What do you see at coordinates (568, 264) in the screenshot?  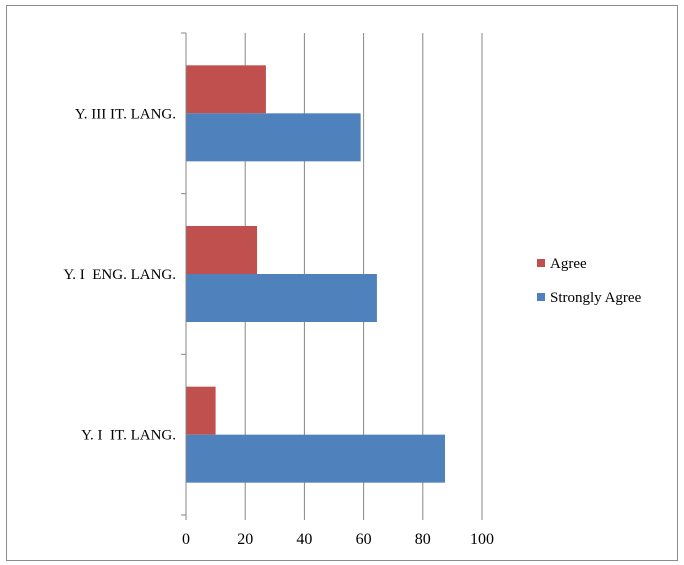 I see `legend-label: Agree` at bounding box center [568, 264].